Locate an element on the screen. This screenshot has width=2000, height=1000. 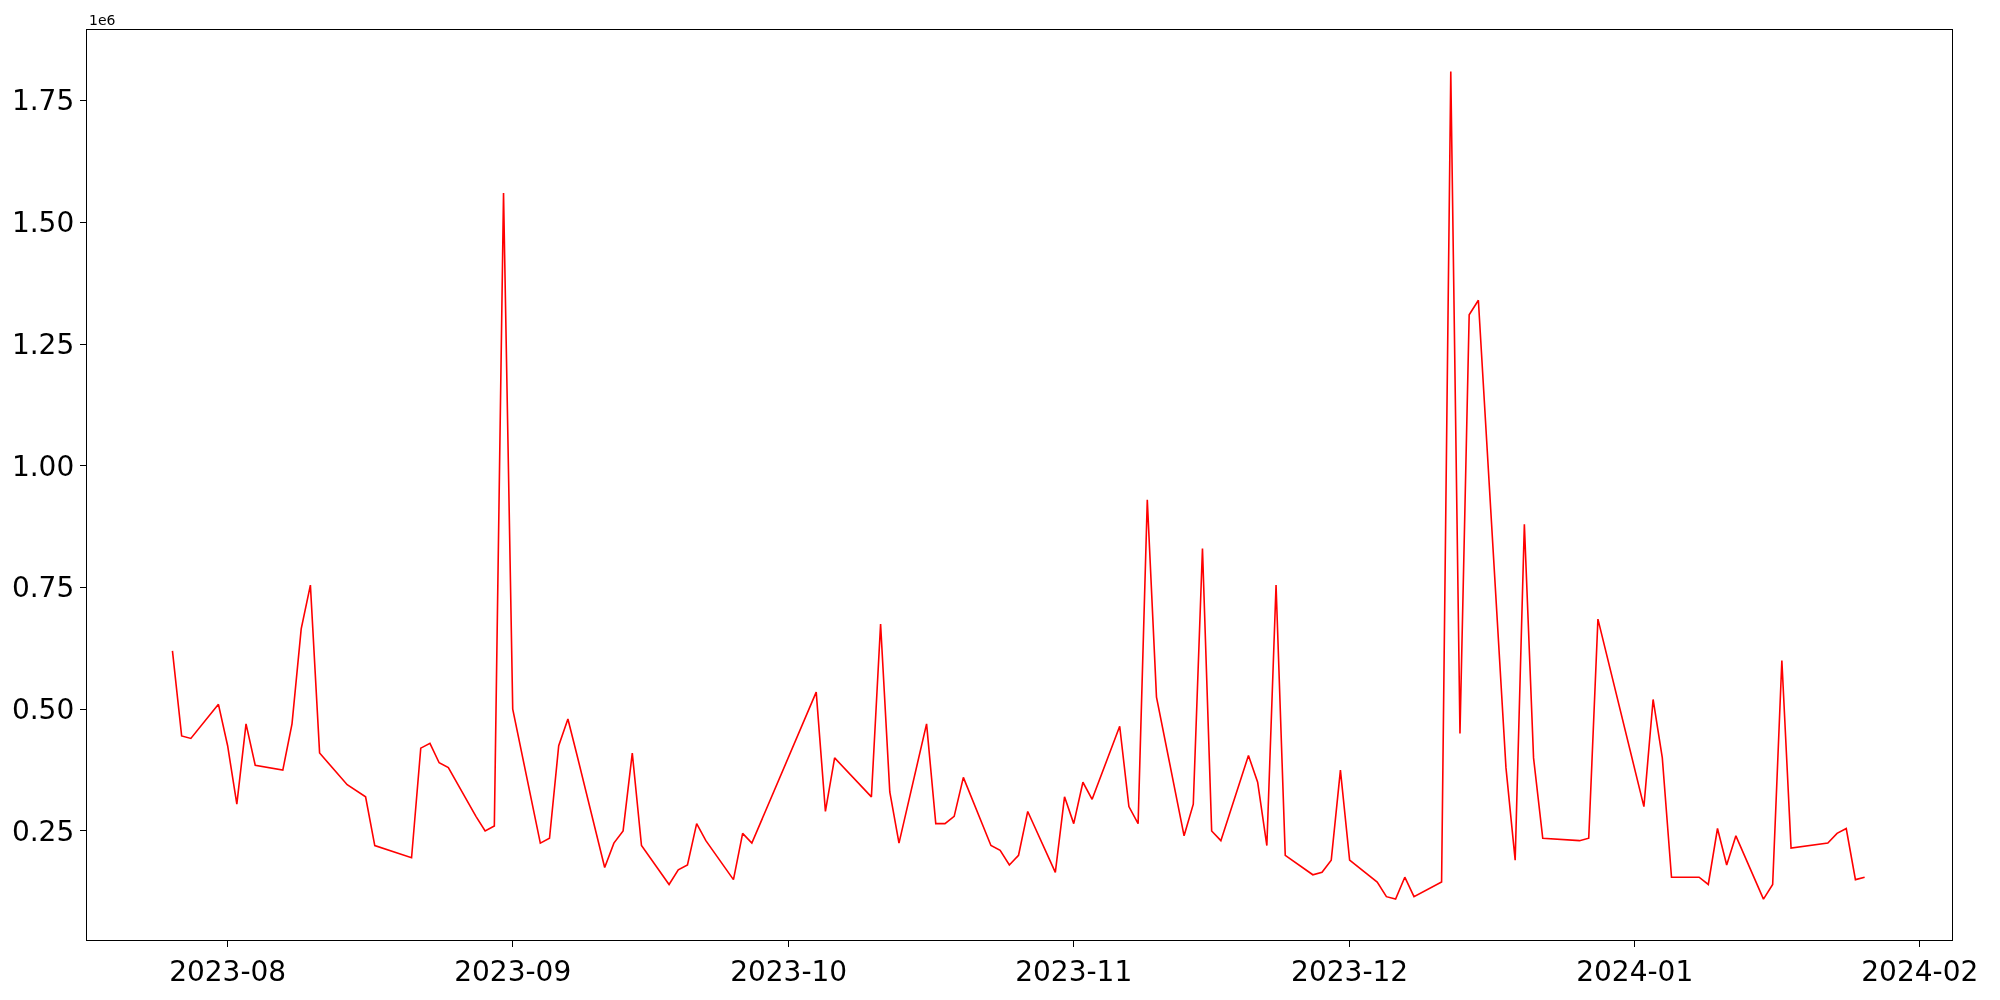
y-tick-label: 1.50 is located at coordinates (43, 223).